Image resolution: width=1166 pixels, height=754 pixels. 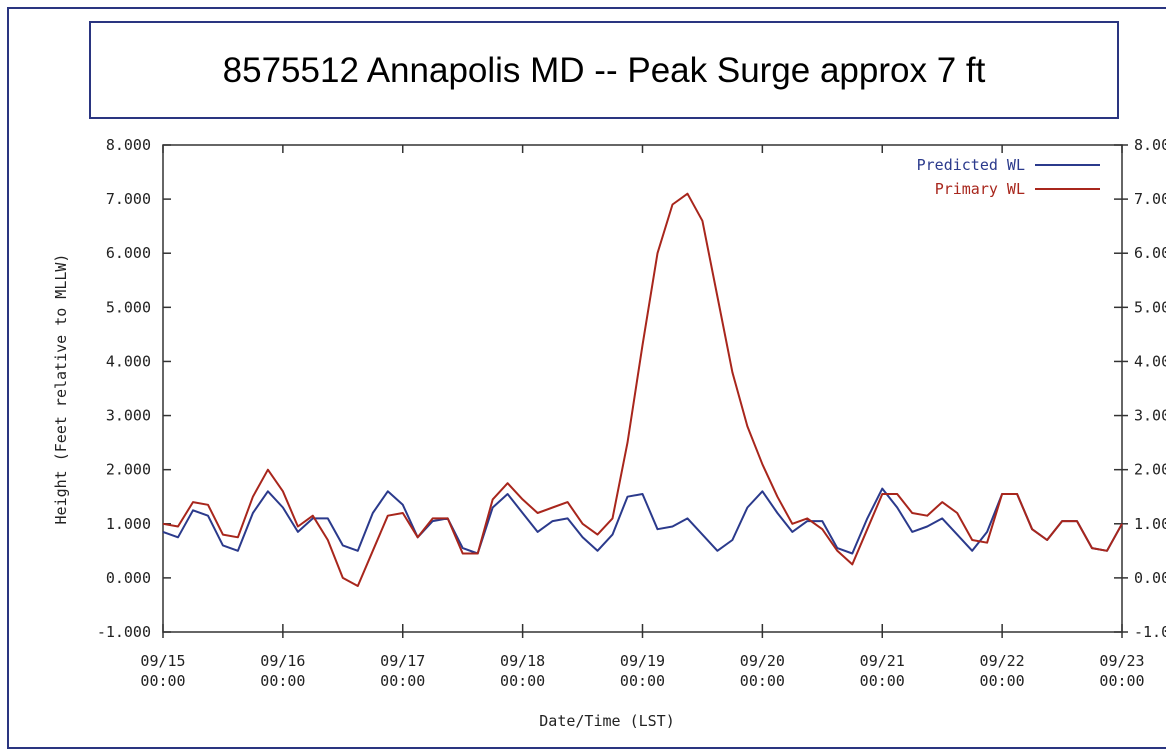 What do you see at coordinates (1150, 361) in the screenshot?
I see `y2-tick-label: 4.000` at bounding box center [1150, 361].